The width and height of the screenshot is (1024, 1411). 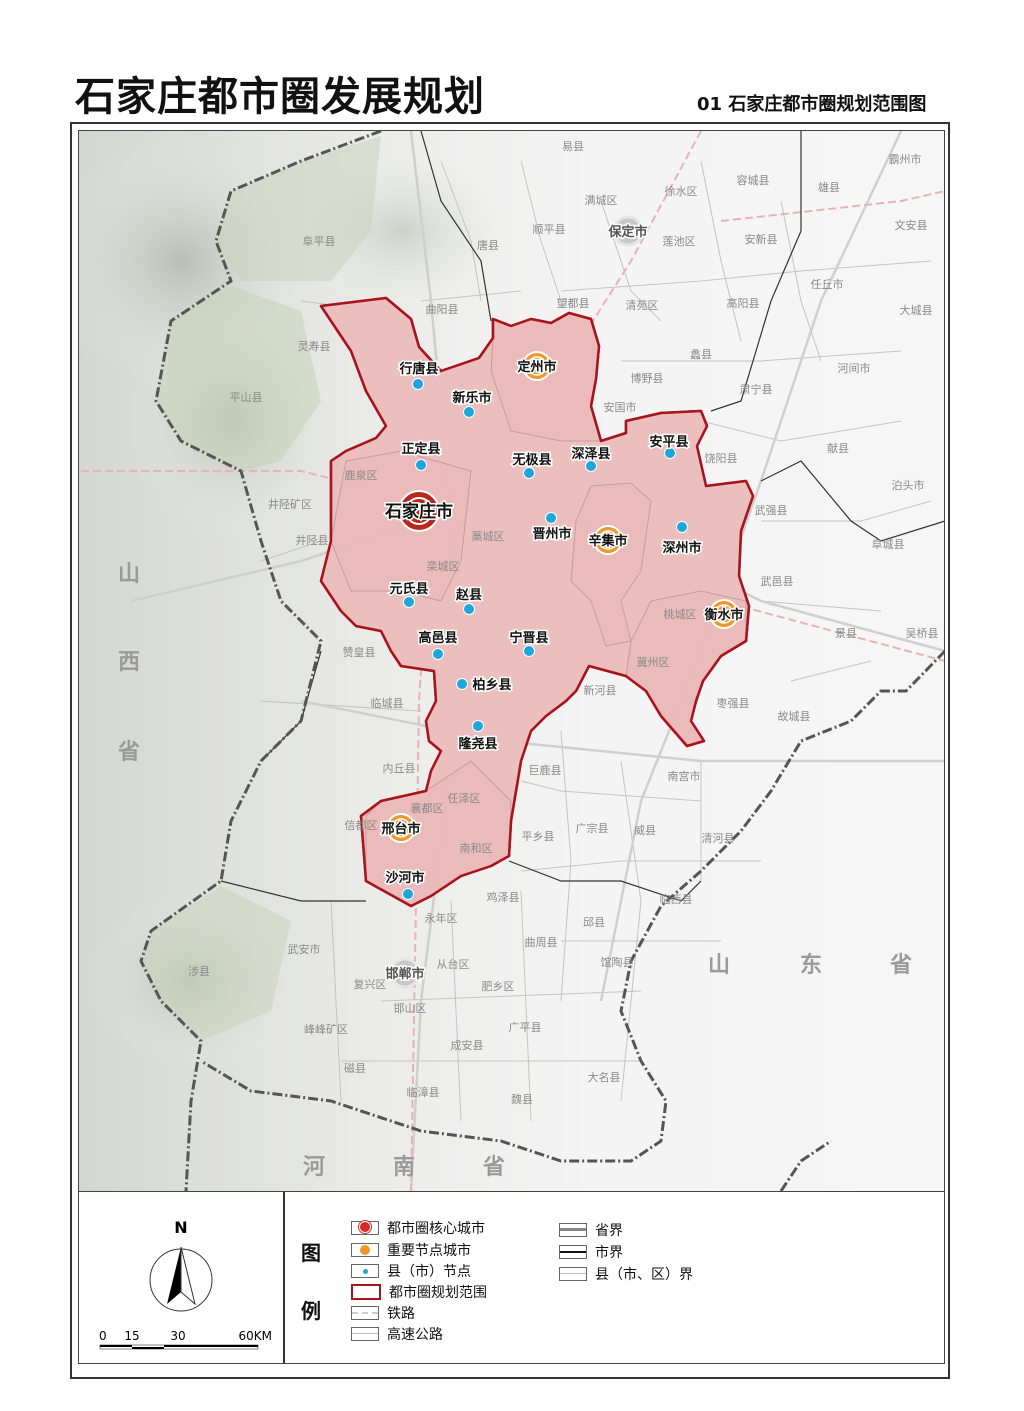 I want to click on county-node-label: 安平县, so click(x=668, y=442).